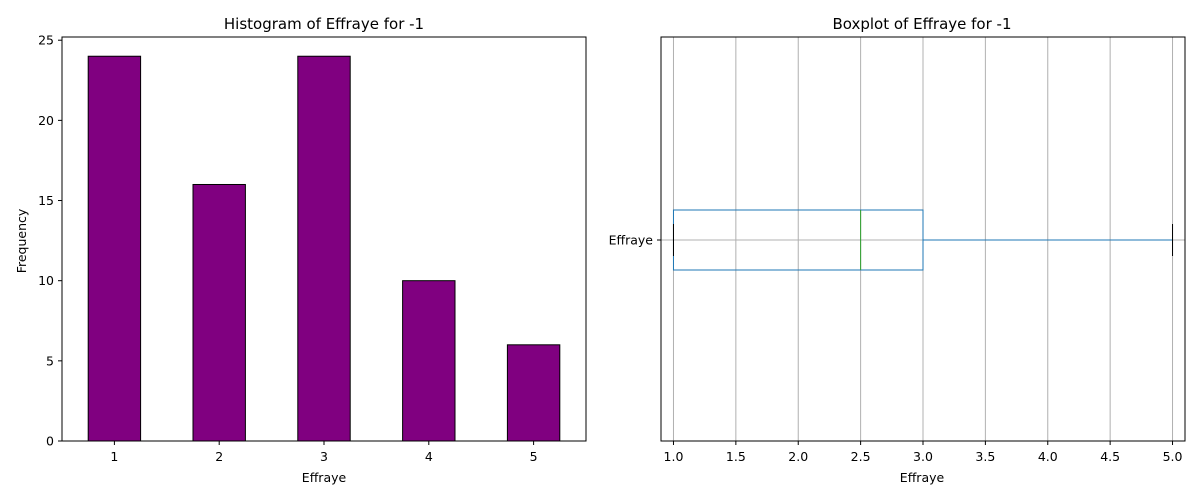 Image resolution: width=1200 pixels, height=500 pixels. Describe the element at coordinates (50, 241) in the screenshot. I see `histogram-y-ticks: 0 5 10 15 20 25` at that location.